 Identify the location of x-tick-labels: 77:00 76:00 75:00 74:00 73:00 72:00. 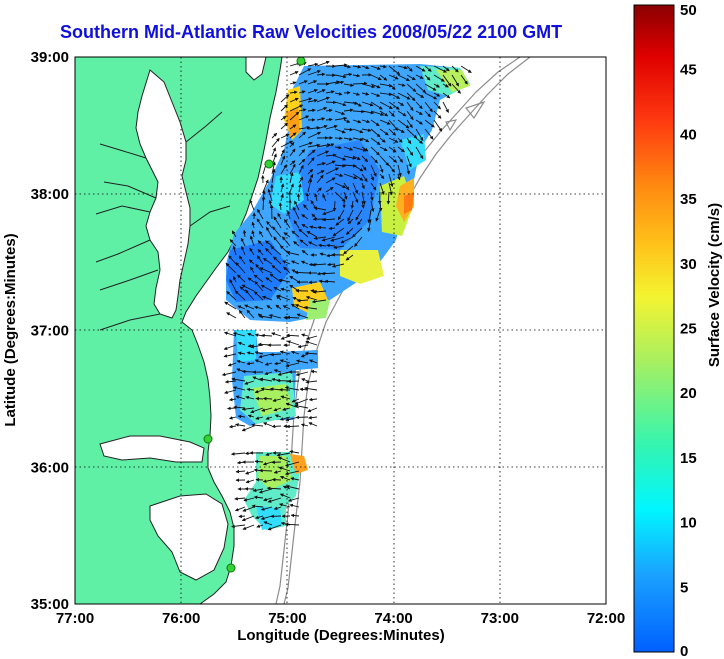
(340, 618).